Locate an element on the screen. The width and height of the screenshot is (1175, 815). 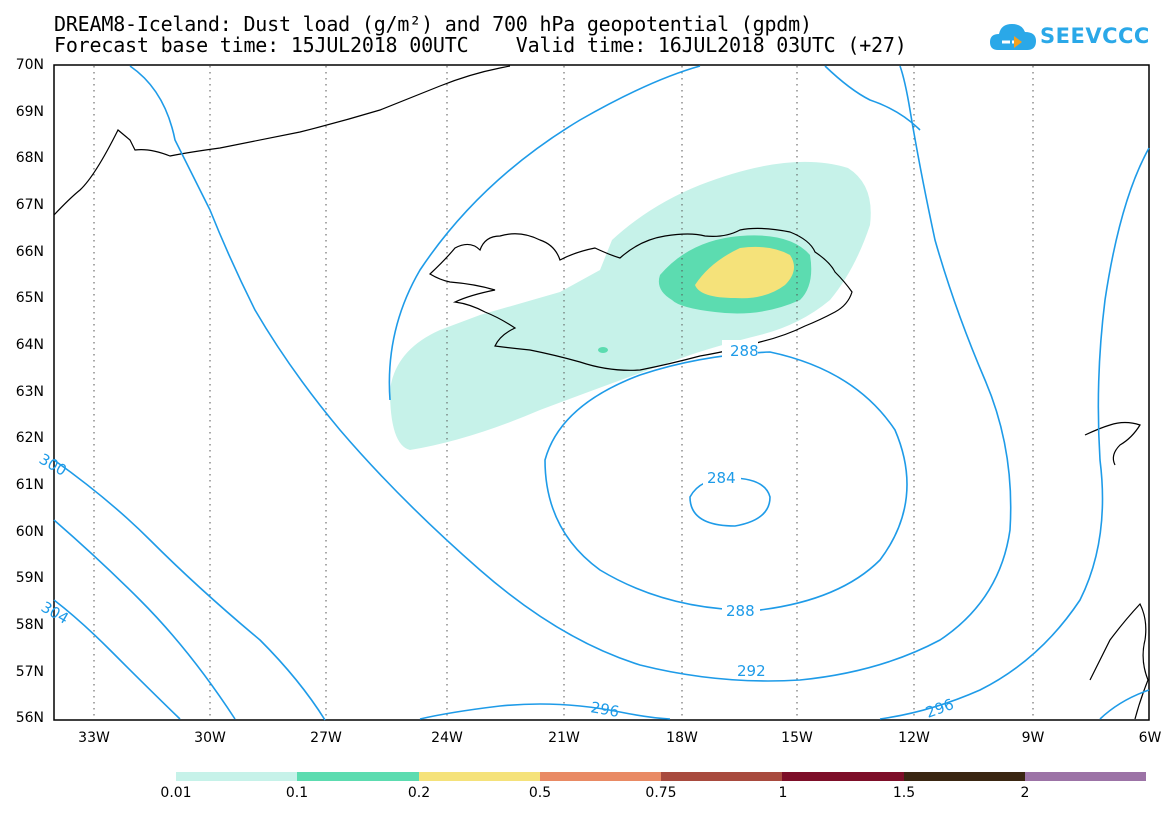
lat-label: 67N is located at coordinates (29, 205).